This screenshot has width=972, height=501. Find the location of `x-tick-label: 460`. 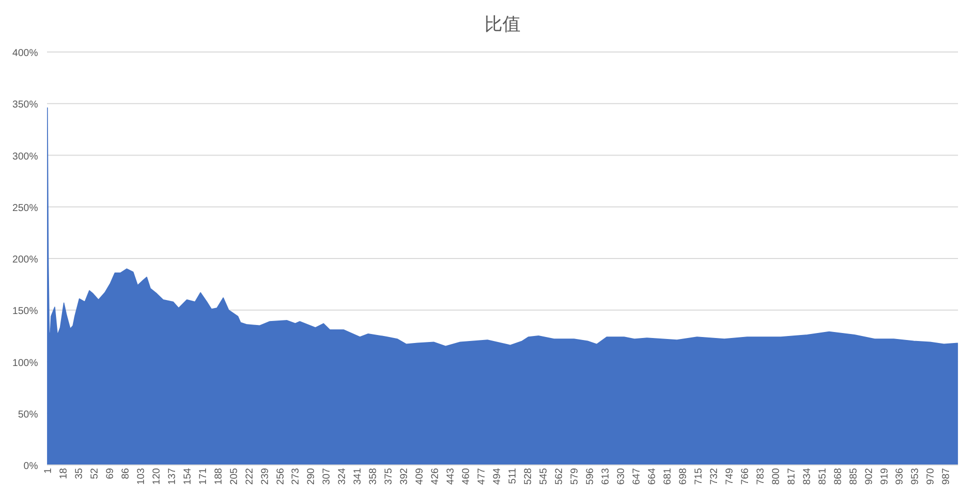

x-tick-label: 460 is located at coordinates (466, 476).